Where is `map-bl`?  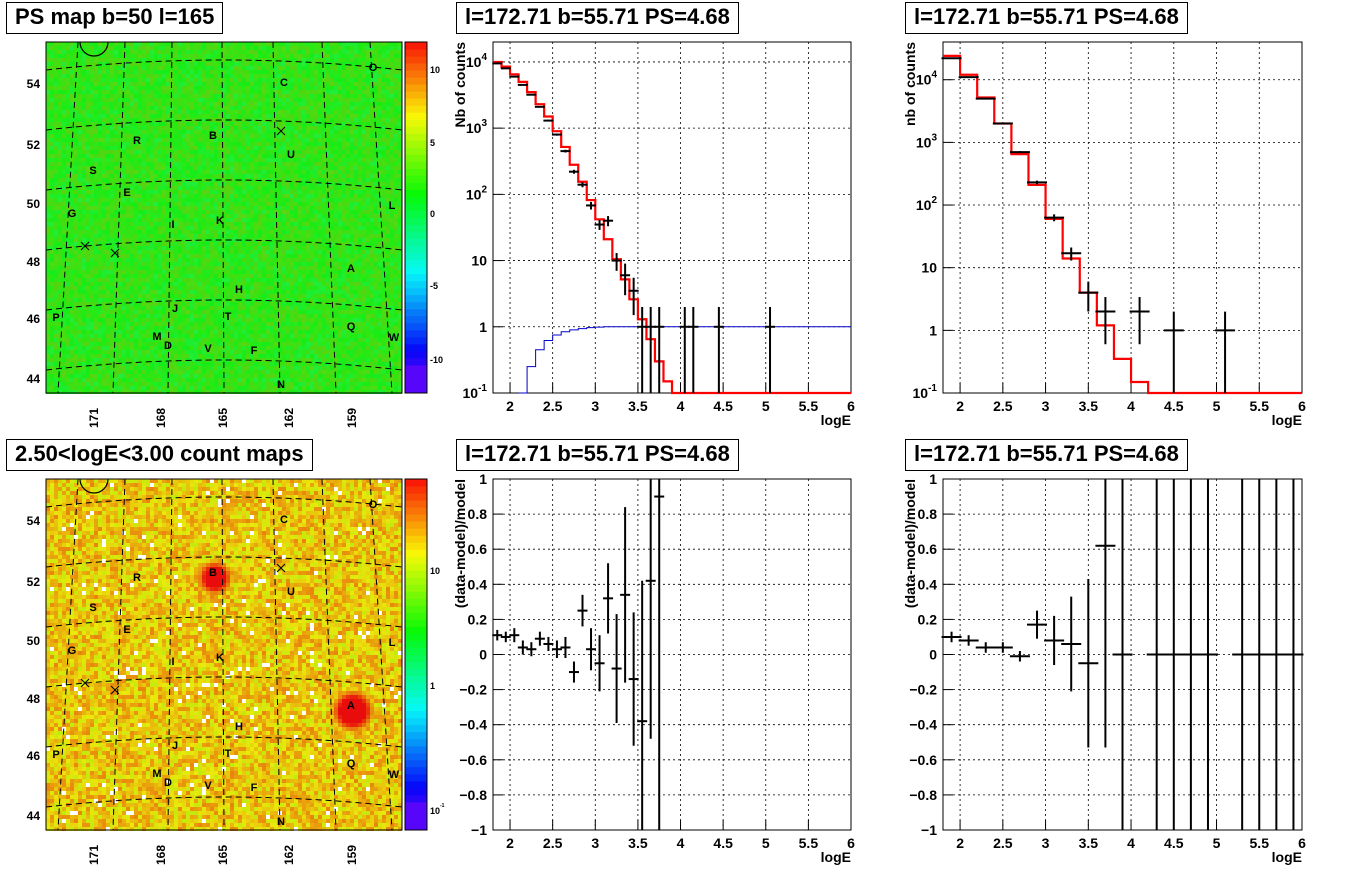 map-bl is located at coordinates (224, 654).